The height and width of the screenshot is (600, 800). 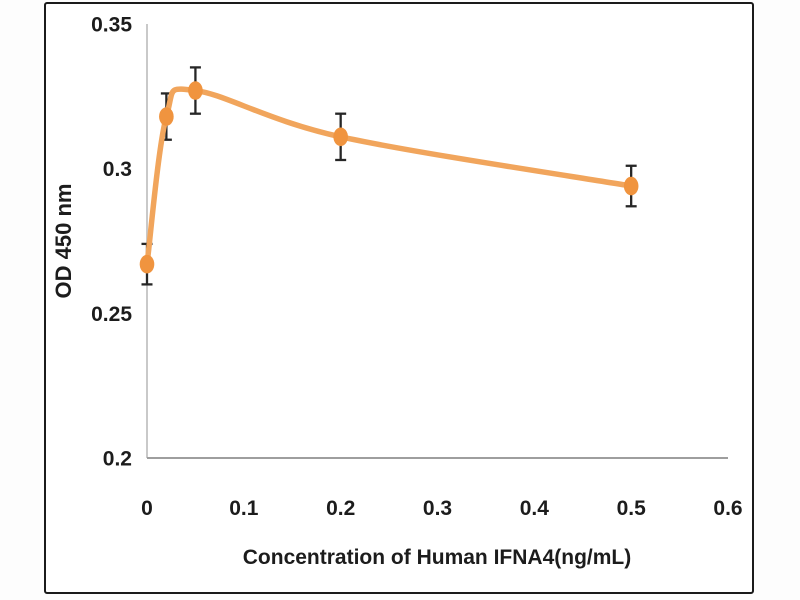 I want to click on x-tick-label: 0.4, so click(x=535, y=508).